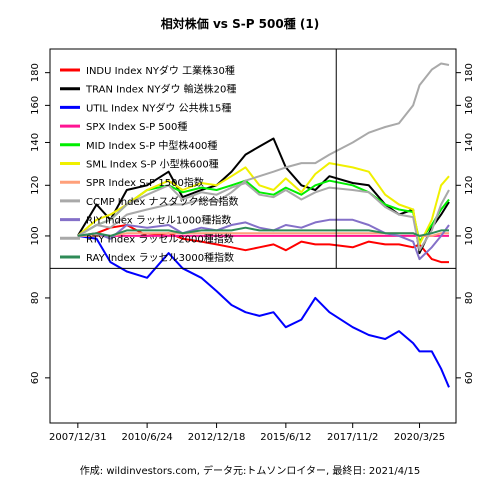 Image resolution: width=480 pixels, height=480 pixels. What do you see at coordinates (469, 298) in the screenshot?
I see `y-tick-label-right: 80` at bounding box center [469, 298].